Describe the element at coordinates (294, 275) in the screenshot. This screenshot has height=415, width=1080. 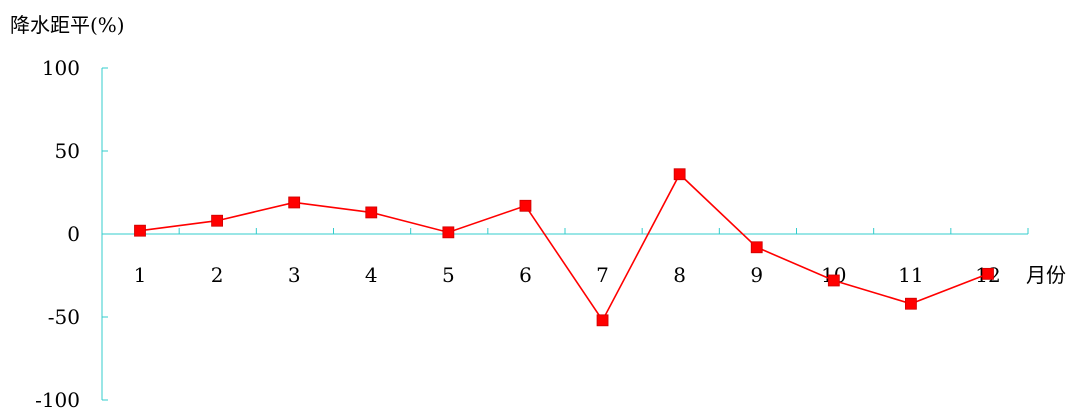
I see `x-tick-label: 3` at that location.